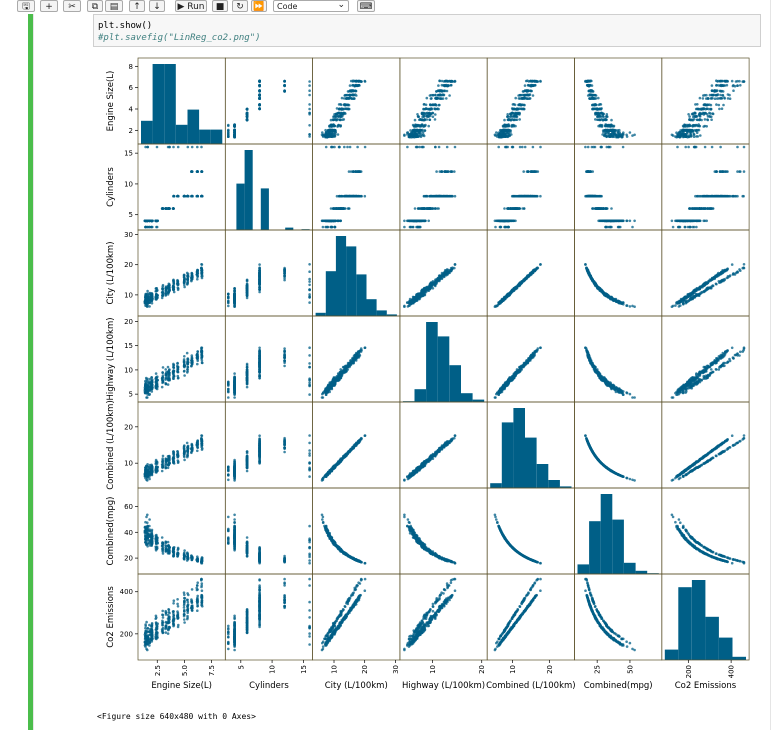 This screenshot has width=777, height=730. Describe the element at coordinates (311, 6) in the screenshot. I see `cell-type-select: Code ⌄` at that location.